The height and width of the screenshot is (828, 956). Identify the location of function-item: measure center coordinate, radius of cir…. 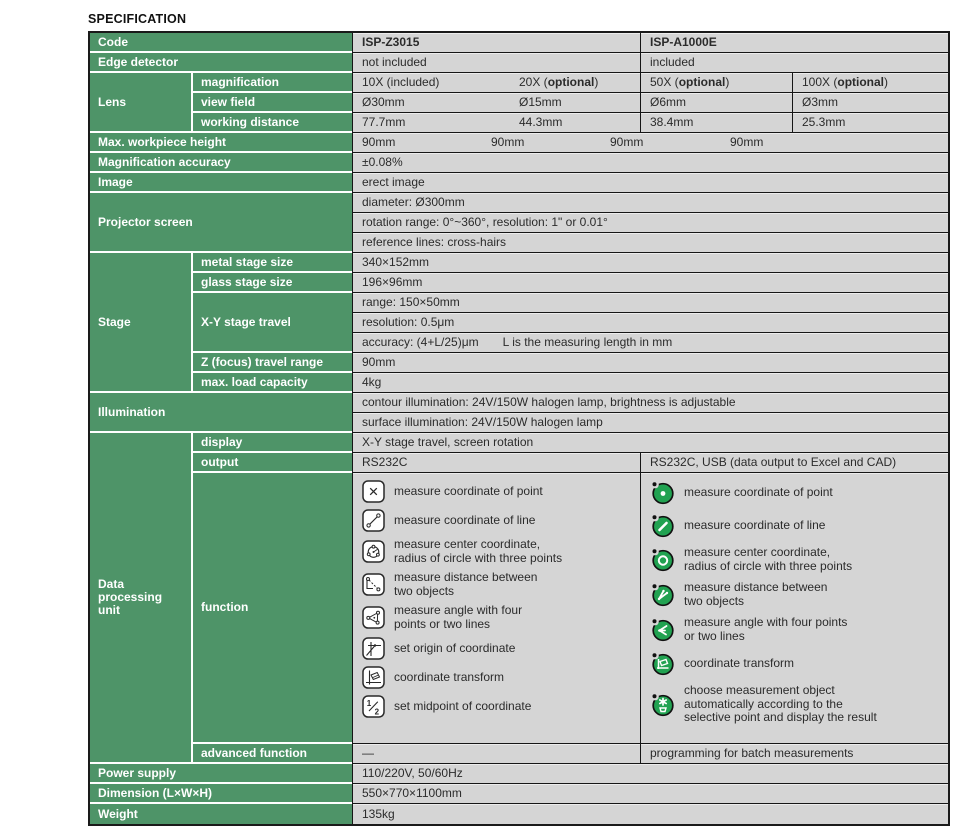
(462, 551).